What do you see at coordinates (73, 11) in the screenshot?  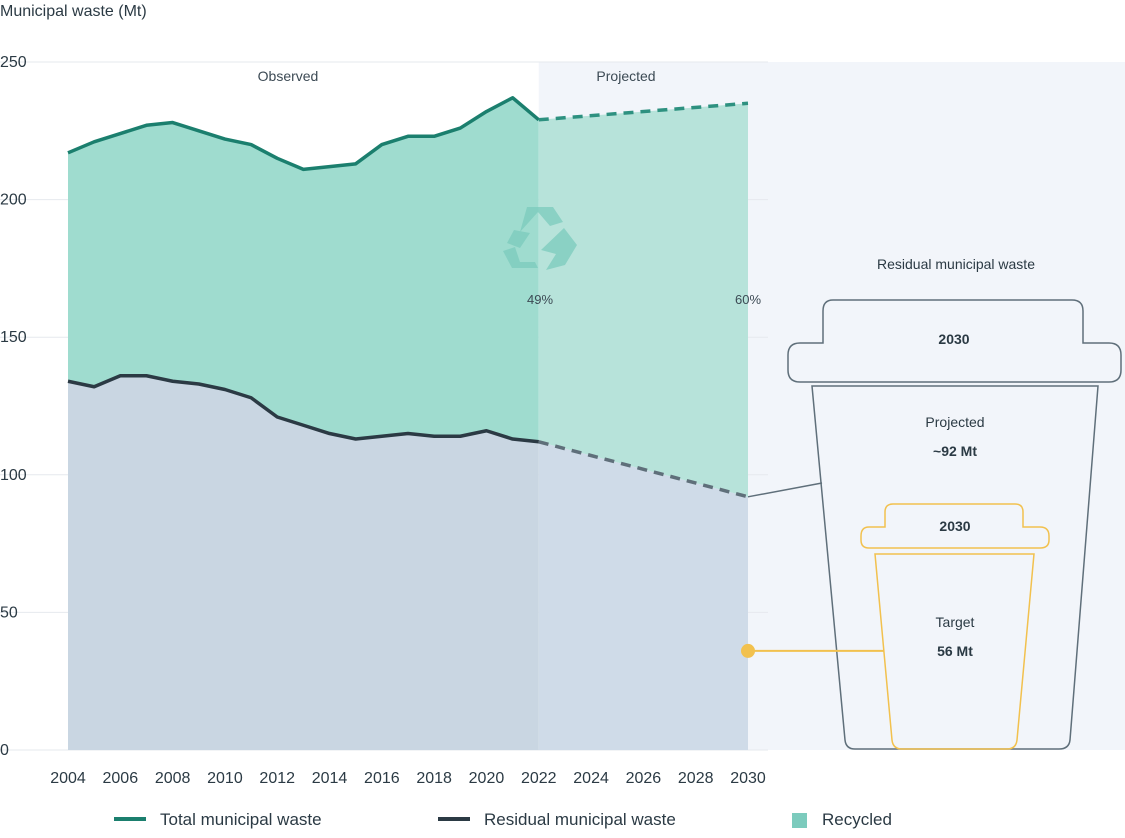 I see `y-axis-title: Municipal waste (Mt)` at bounding box center [73, 11].